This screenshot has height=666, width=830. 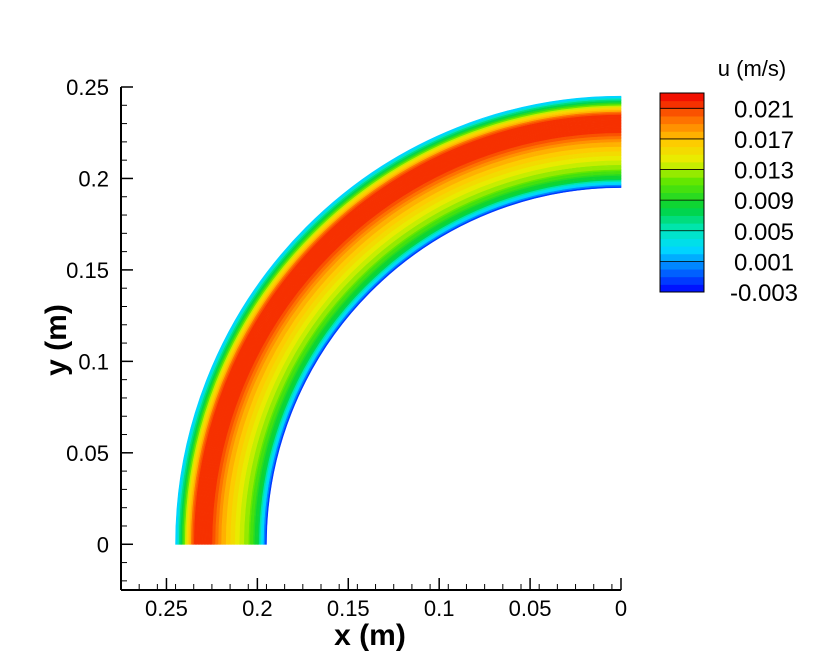 I want to click on x-tick-label: 0.15, so click(x=348, y=608).